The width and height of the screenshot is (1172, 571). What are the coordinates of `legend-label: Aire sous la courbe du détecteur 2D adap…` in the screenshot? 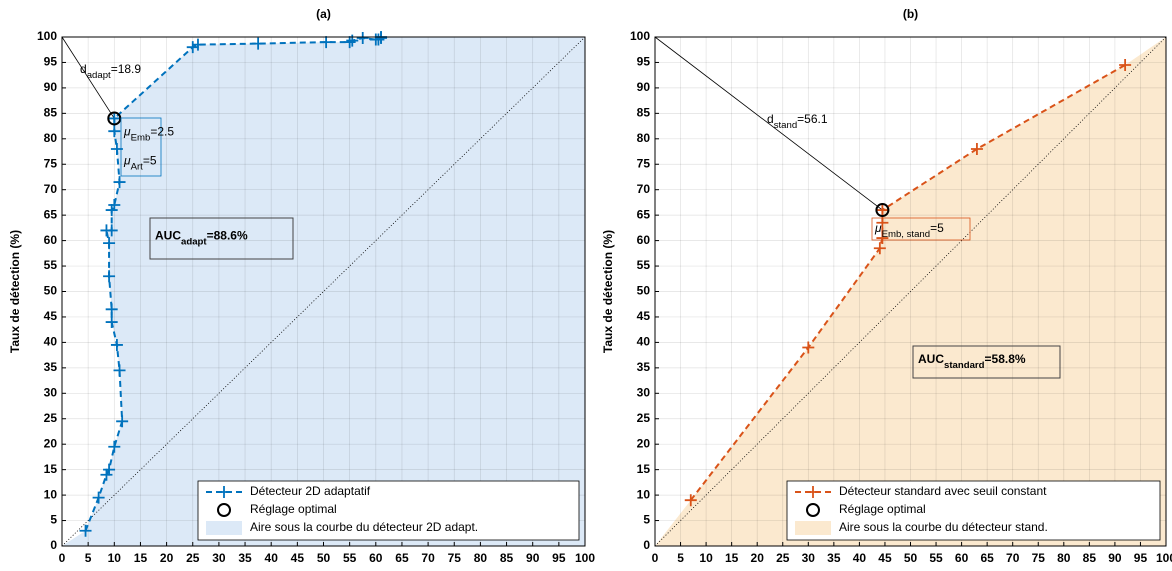 It's located at (364, 527).